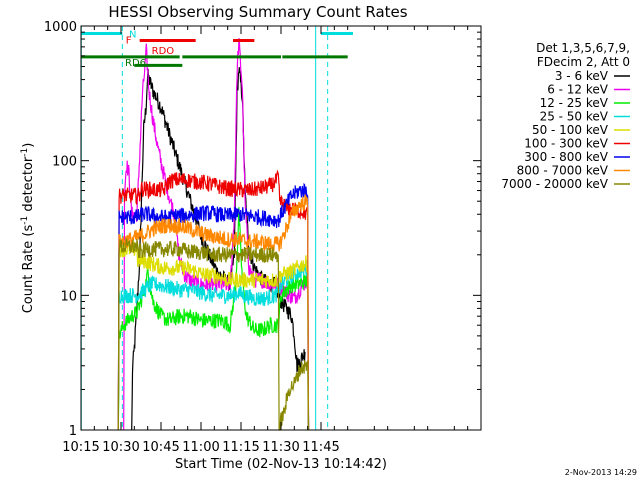 The height and width of the screenshot is (480, 640). Describe the element at coordinates (132, 34) in the screenshot. I see `flag-label-0: N` at that location.